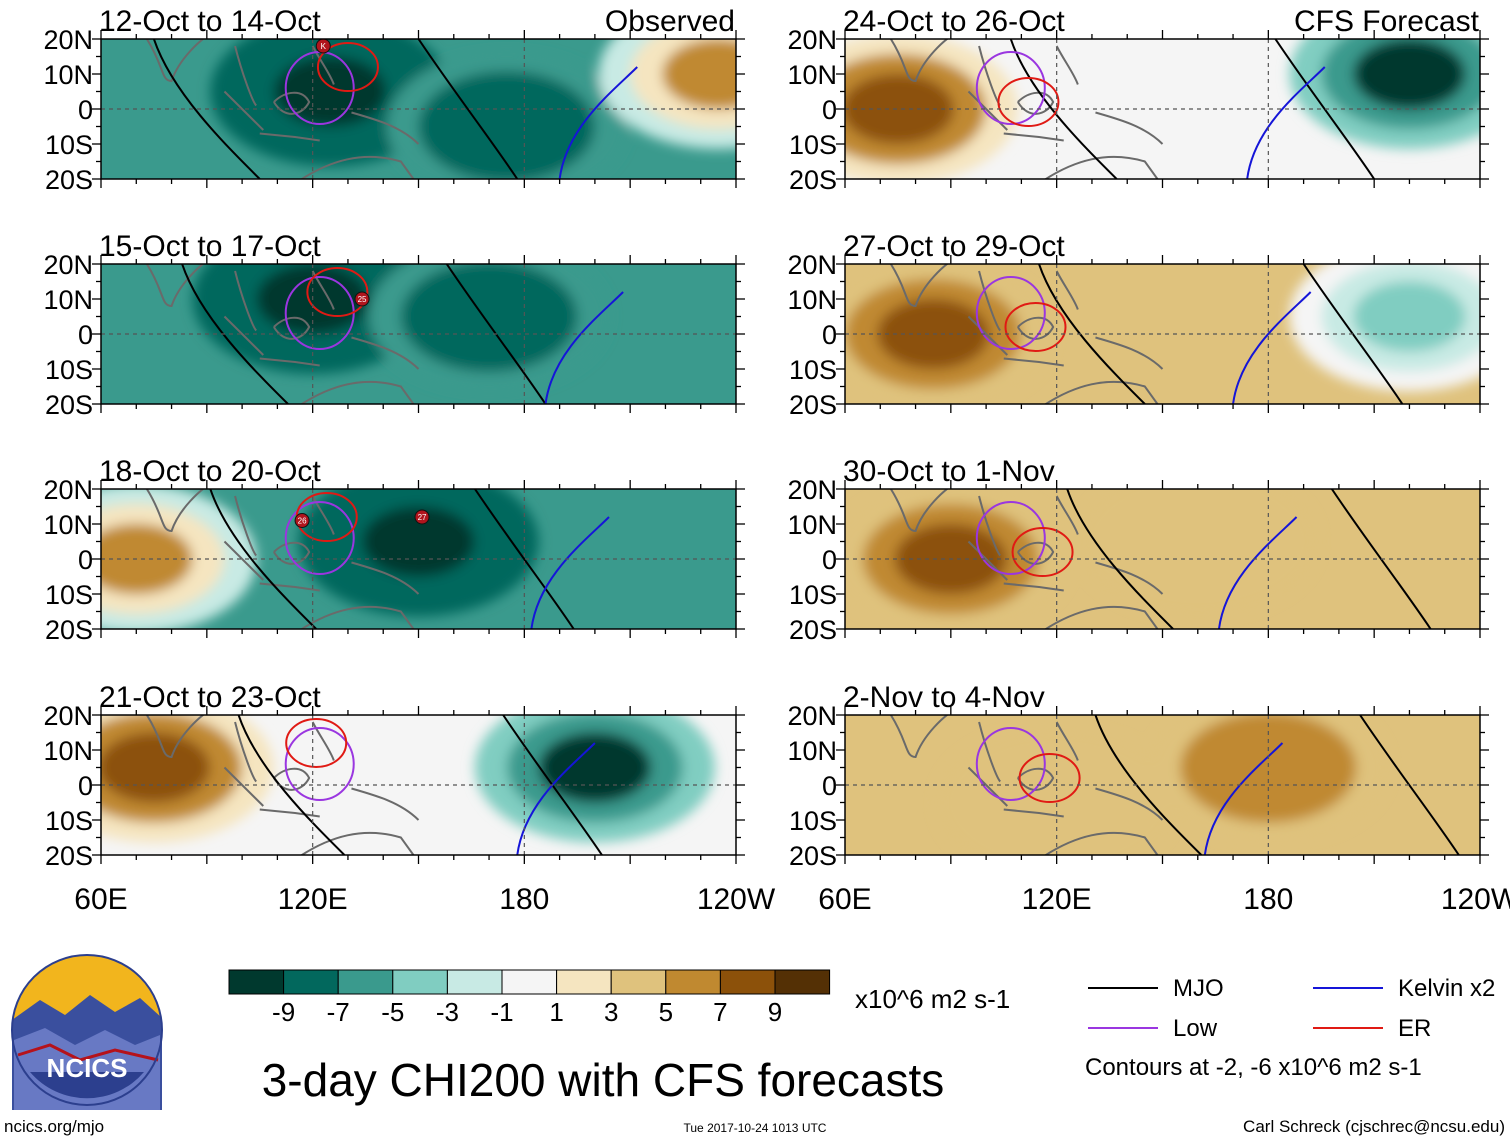 Image resolution: width=1510 pixels, height=1142 pixels. I want to click on colorbar-label: -5, so click(392, 1012).